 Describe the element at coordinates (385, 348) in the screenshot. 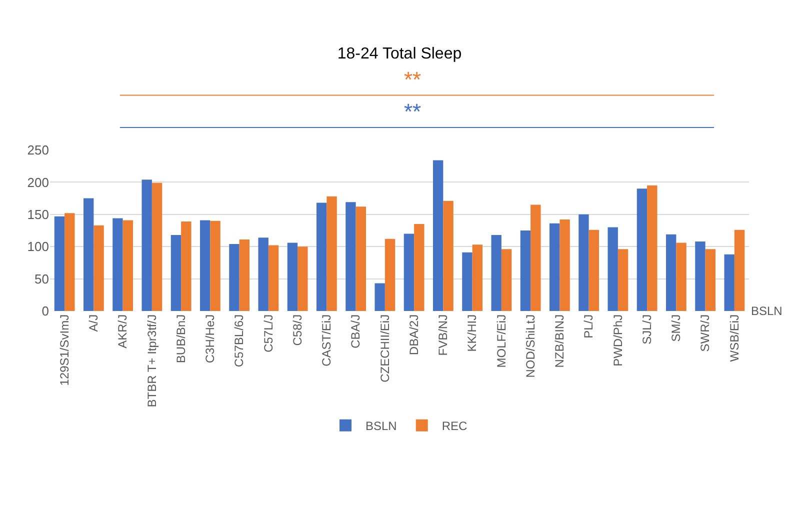

I see `x-tick-label: CZECHII/EiJ` at that location.